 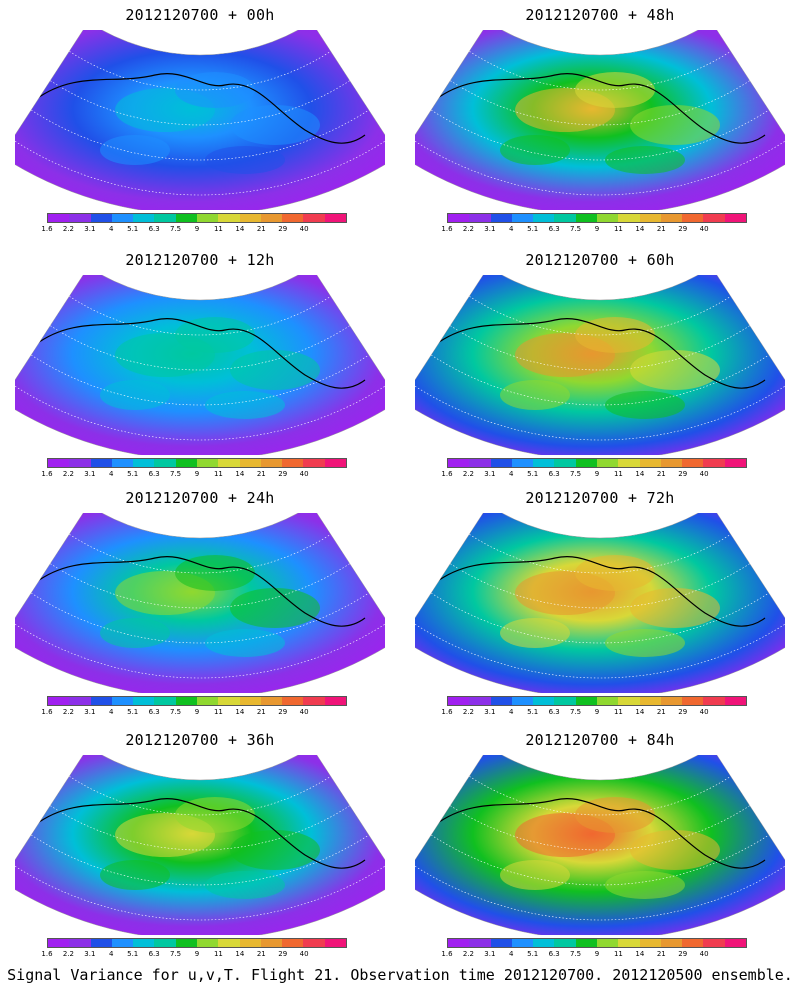 What do you see at coordinates (600, 498) in the screenshot?
I see `panel-title: 2012120700 + 72h` at bounding box center [600, 498].